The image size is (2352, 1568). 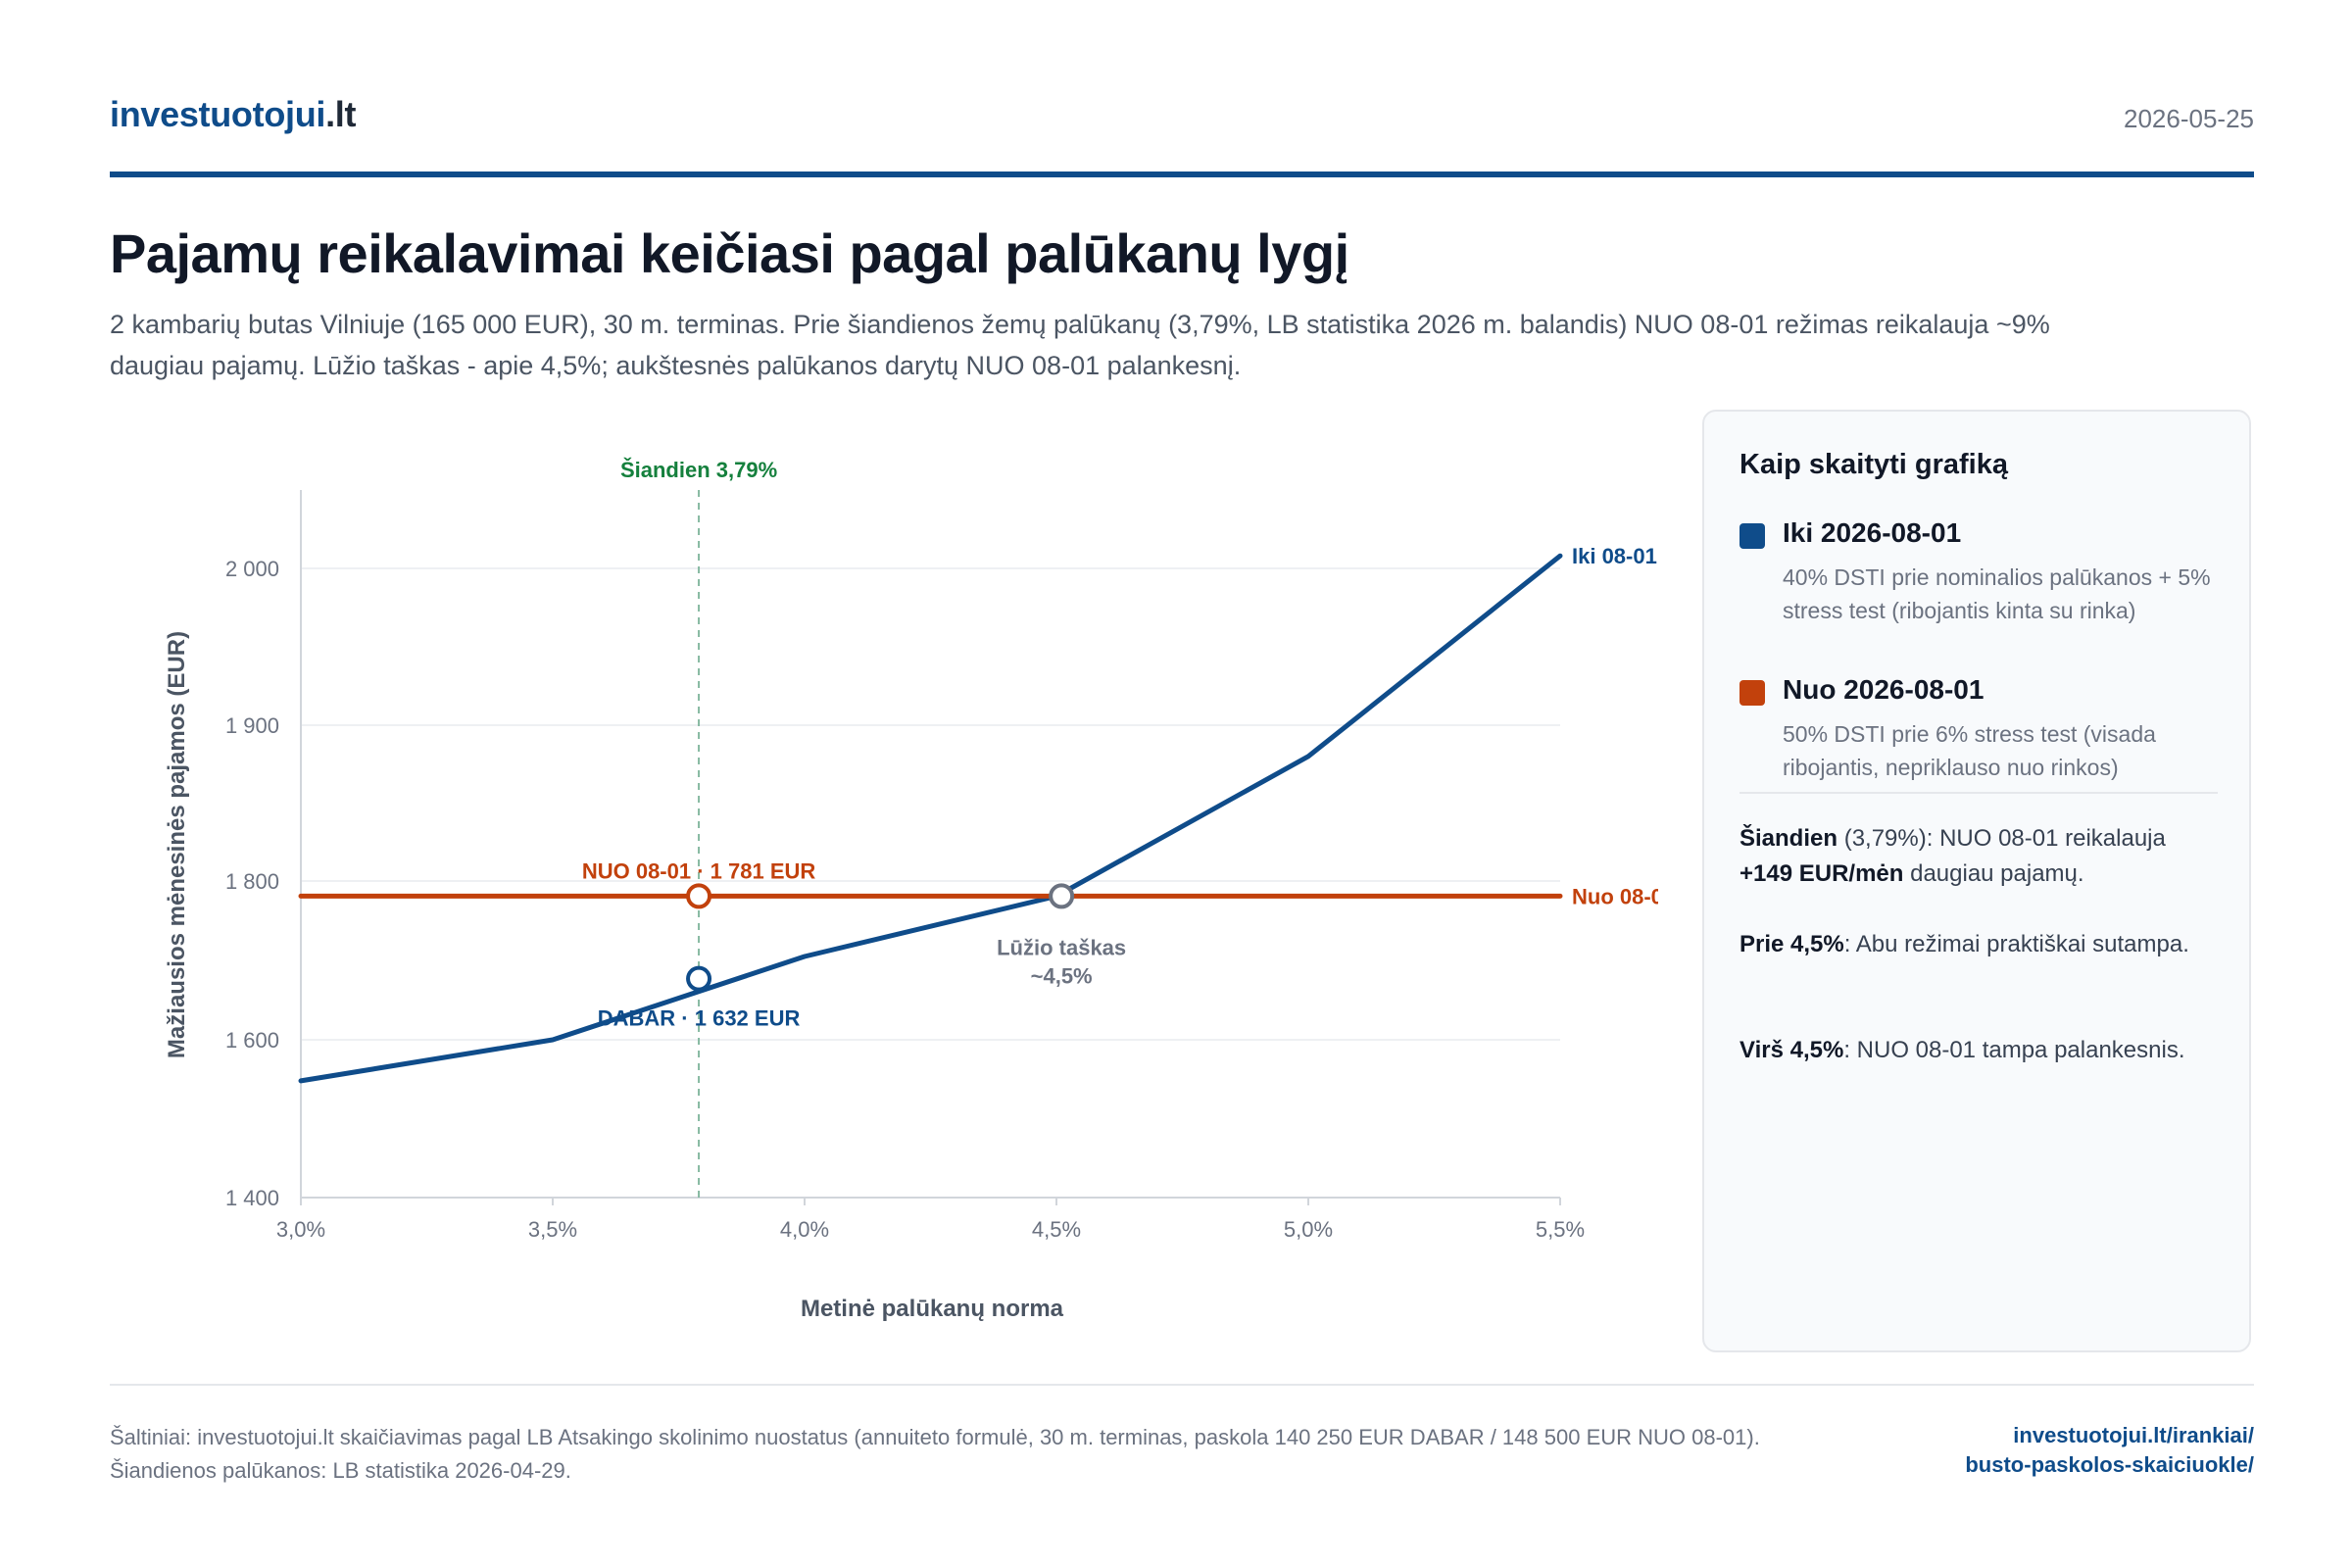 What do you see at coordinates (804, 1229) in the screenshot?
I see `x-tick-label: 4,0%` at bounding box center [804, 1229].